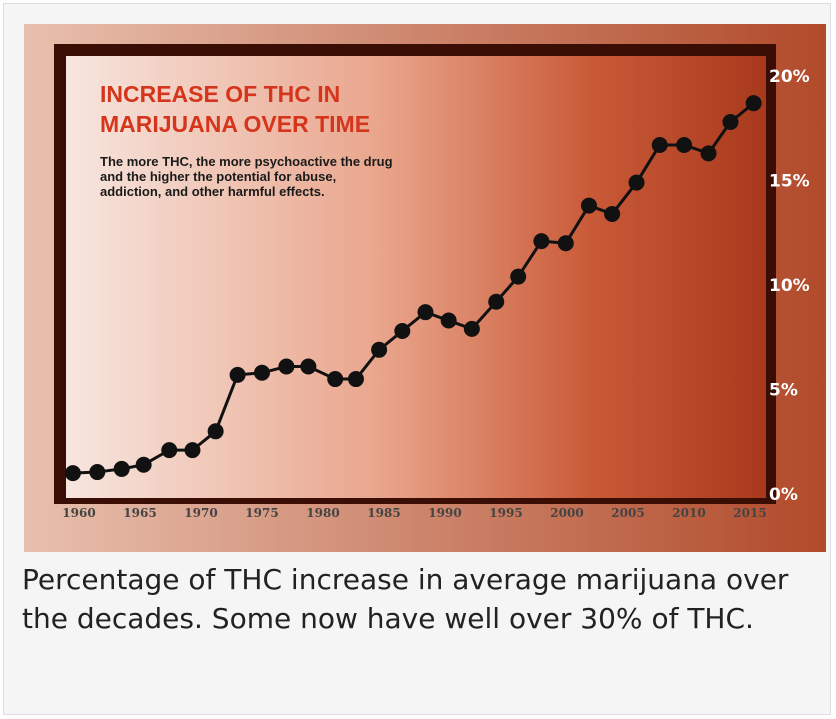  Describe the element at coordinates (505, 513) in the screenshot. I see `x-tick-label: 1995` at that location.